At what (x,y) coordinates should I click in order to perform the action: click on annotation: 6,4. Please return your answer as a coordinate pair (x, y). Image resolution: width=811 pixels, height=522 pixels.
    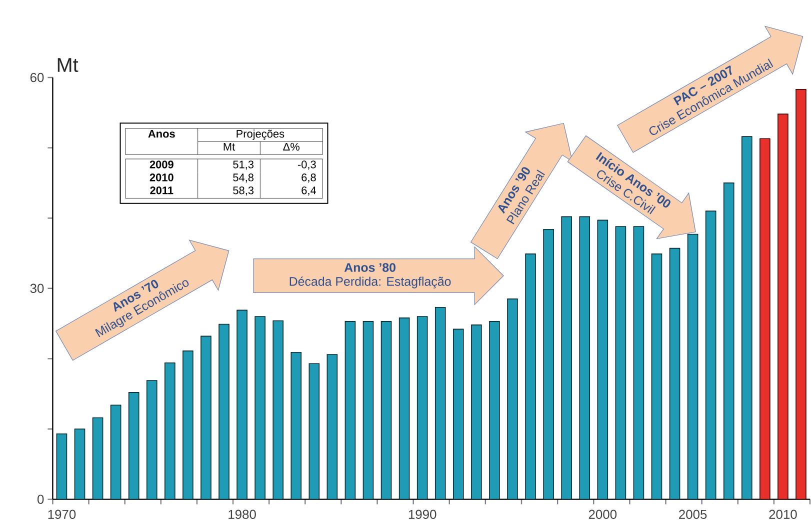
    Looking at the image, I should click on (309, 191).